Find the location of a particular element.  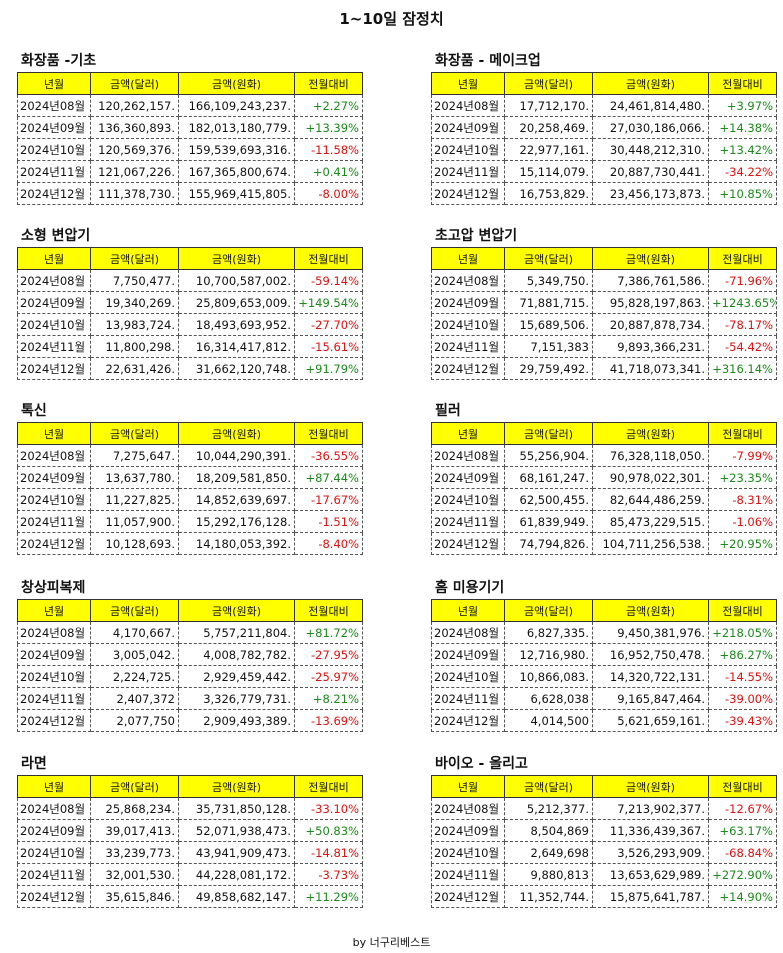

krw-amount-cell: 16,314,417,812. is located at coordinates (236, 346).